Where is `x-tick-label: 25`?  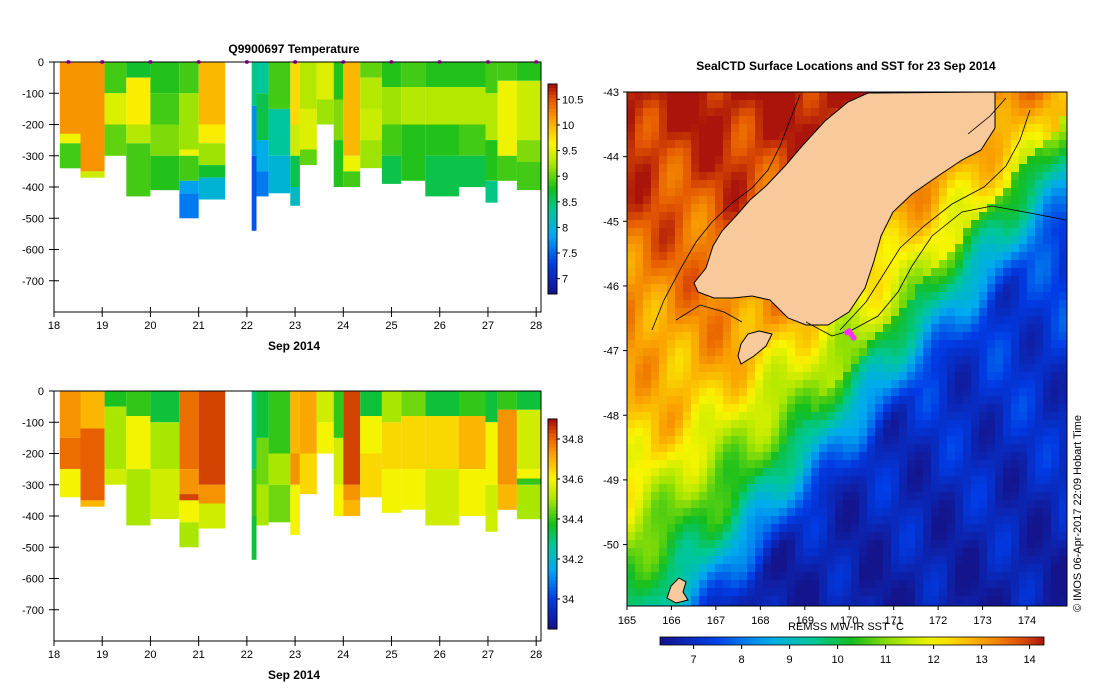 x-tick-label: 25 is located at coordinates (391, 326).